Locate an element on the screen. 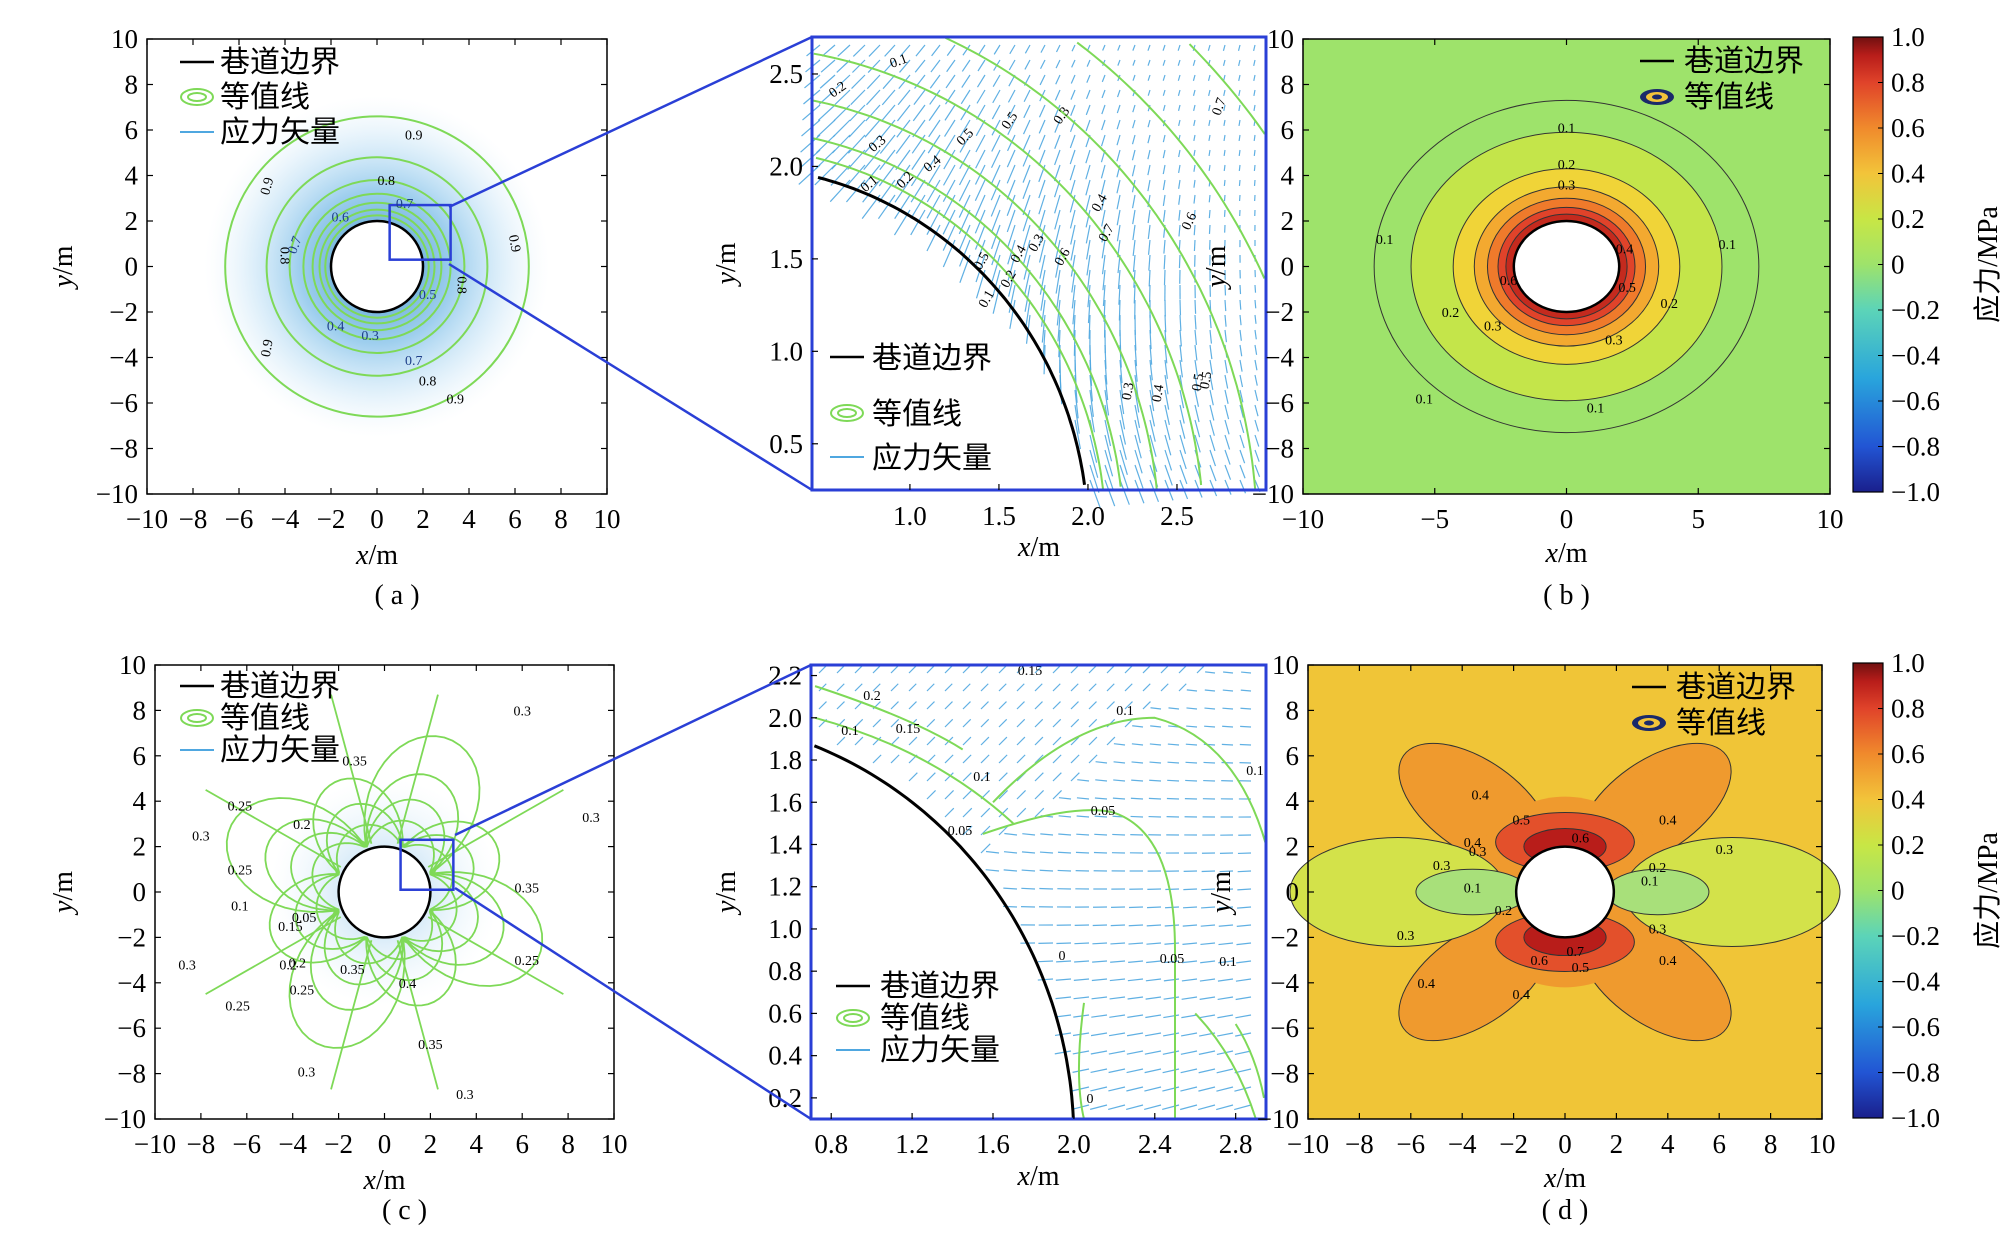 The height and width of the screenshot is (1239, 2008). x-tick-label: −10 is located at coordinates (1303, 519).